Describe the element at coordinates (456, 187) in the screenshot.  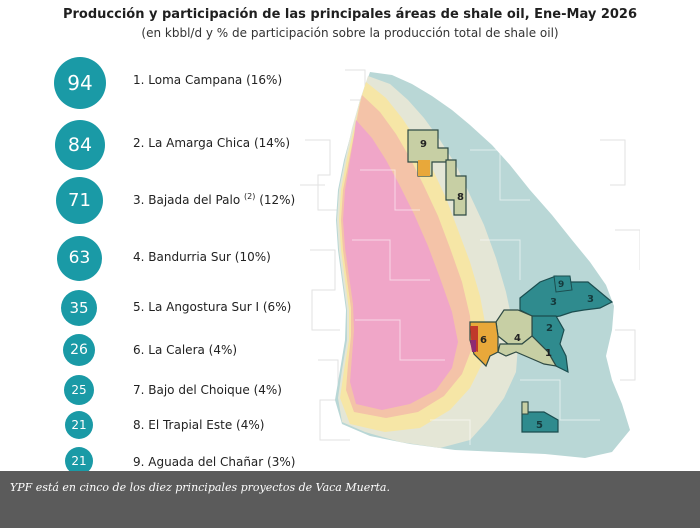
I see `area-block-7: 8` at that location.